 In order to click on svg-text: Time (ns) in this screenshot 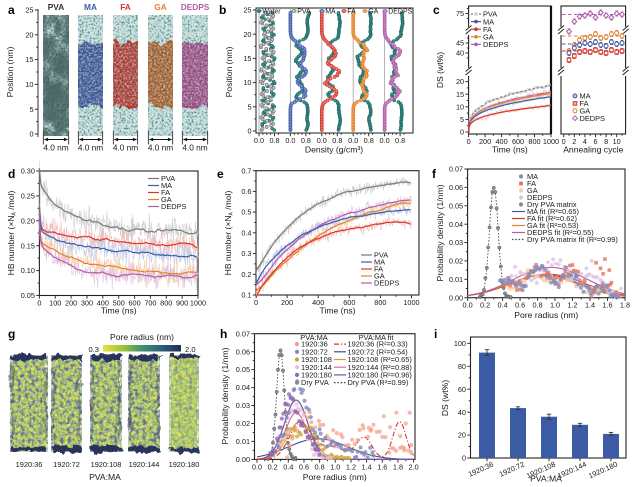, I will do `click(119, 311)`.